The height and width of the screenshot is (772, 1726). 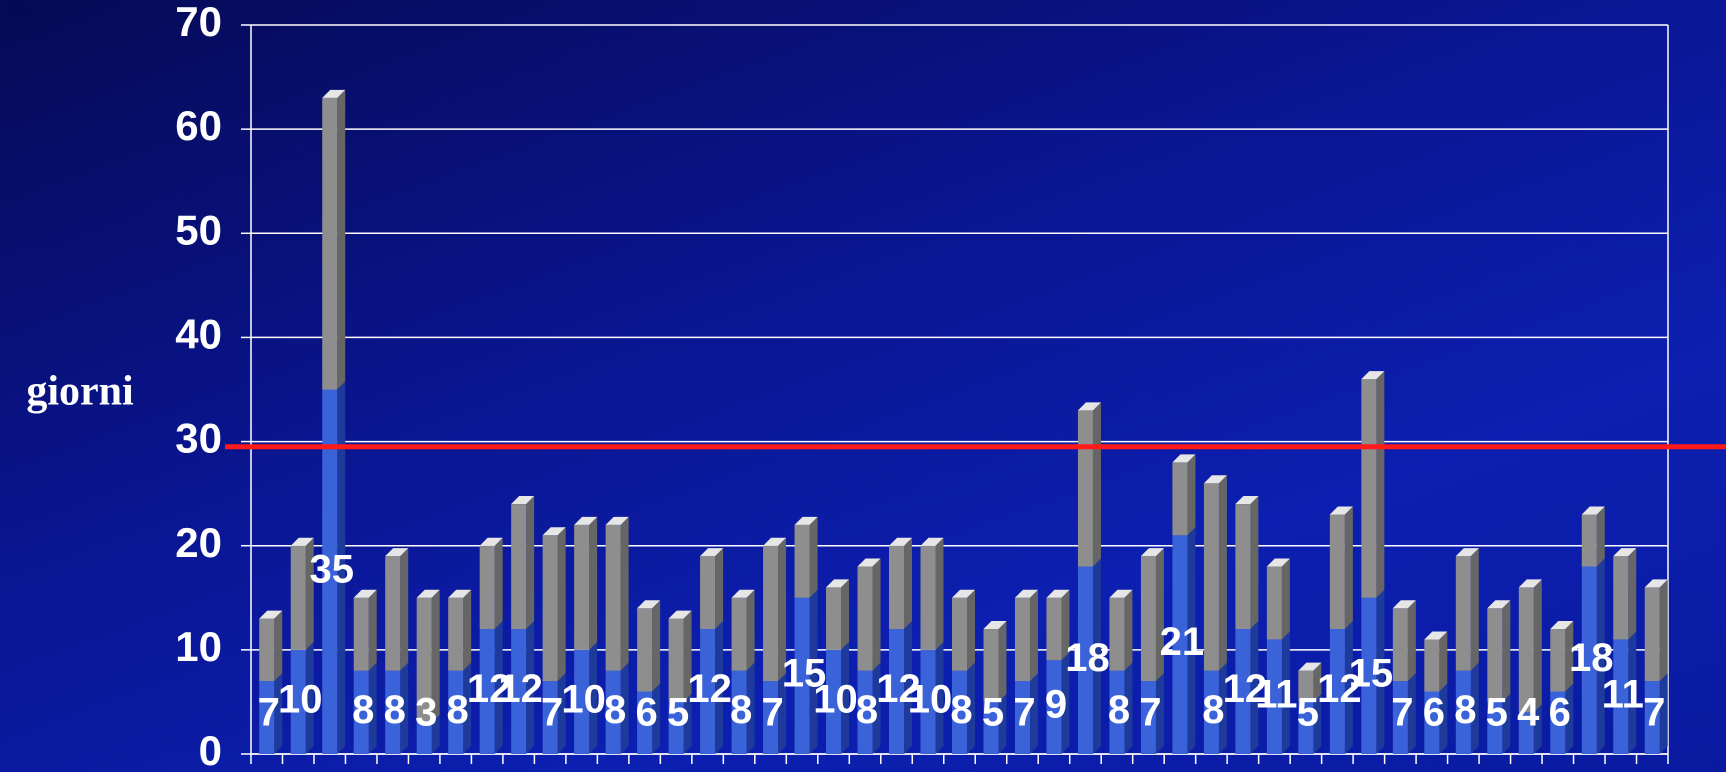 What do you see at coordinates (426, 713) in the screenshot?
I see `data-label: 3` at bounding box center [426, 713].